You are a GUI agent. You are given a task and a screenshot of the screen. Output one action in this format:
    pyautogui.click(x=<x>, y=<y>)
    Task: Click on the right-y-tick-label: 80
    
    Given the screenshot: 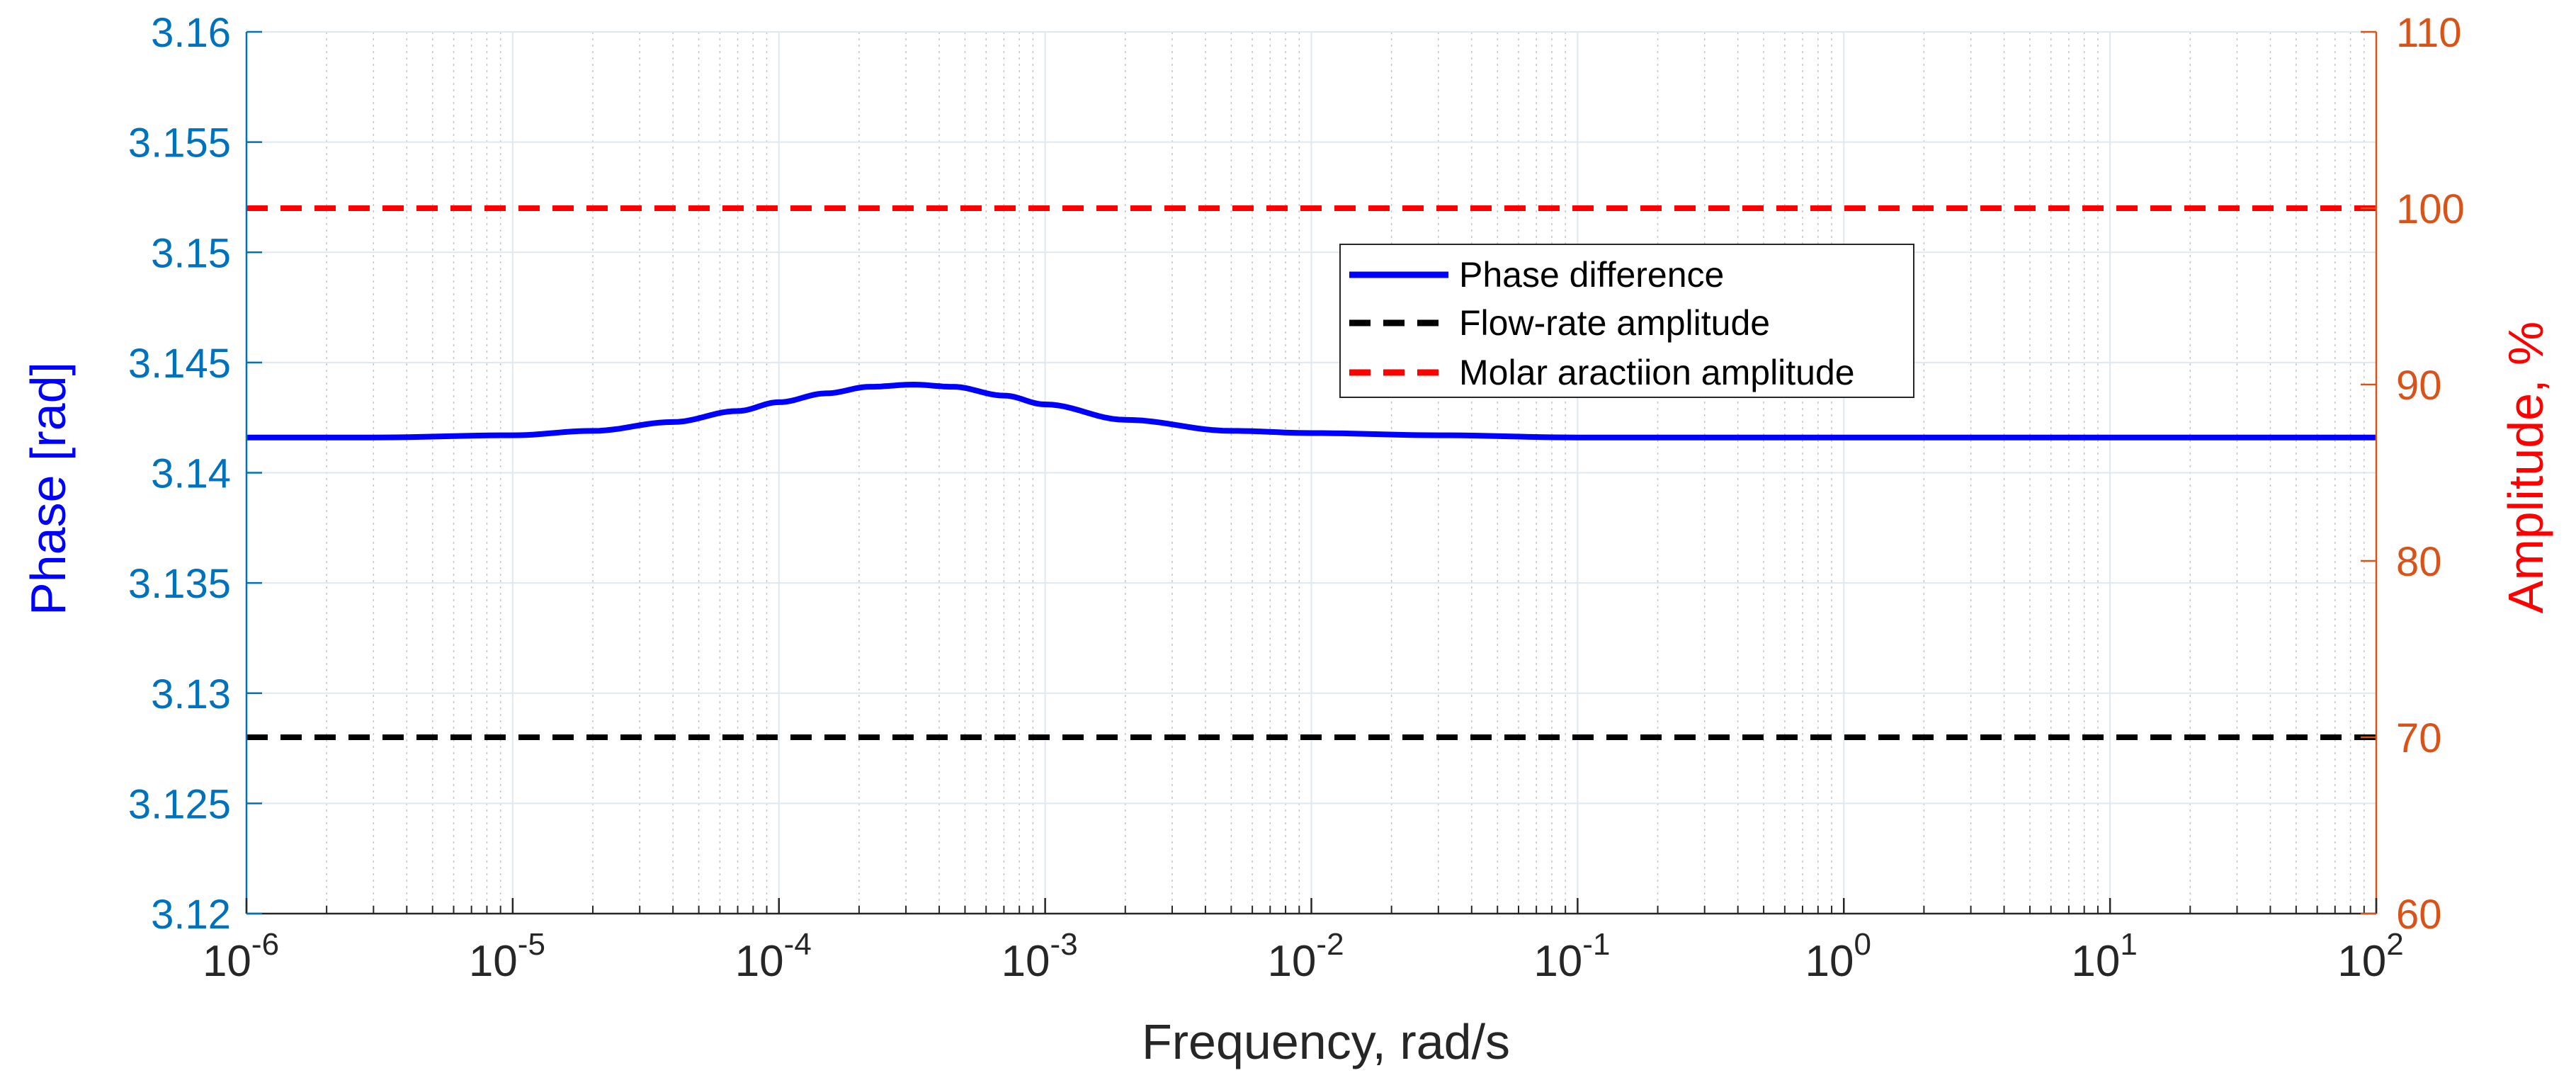 What is the action you would take?
    pyautogui.click(x=2419, y=562)
    